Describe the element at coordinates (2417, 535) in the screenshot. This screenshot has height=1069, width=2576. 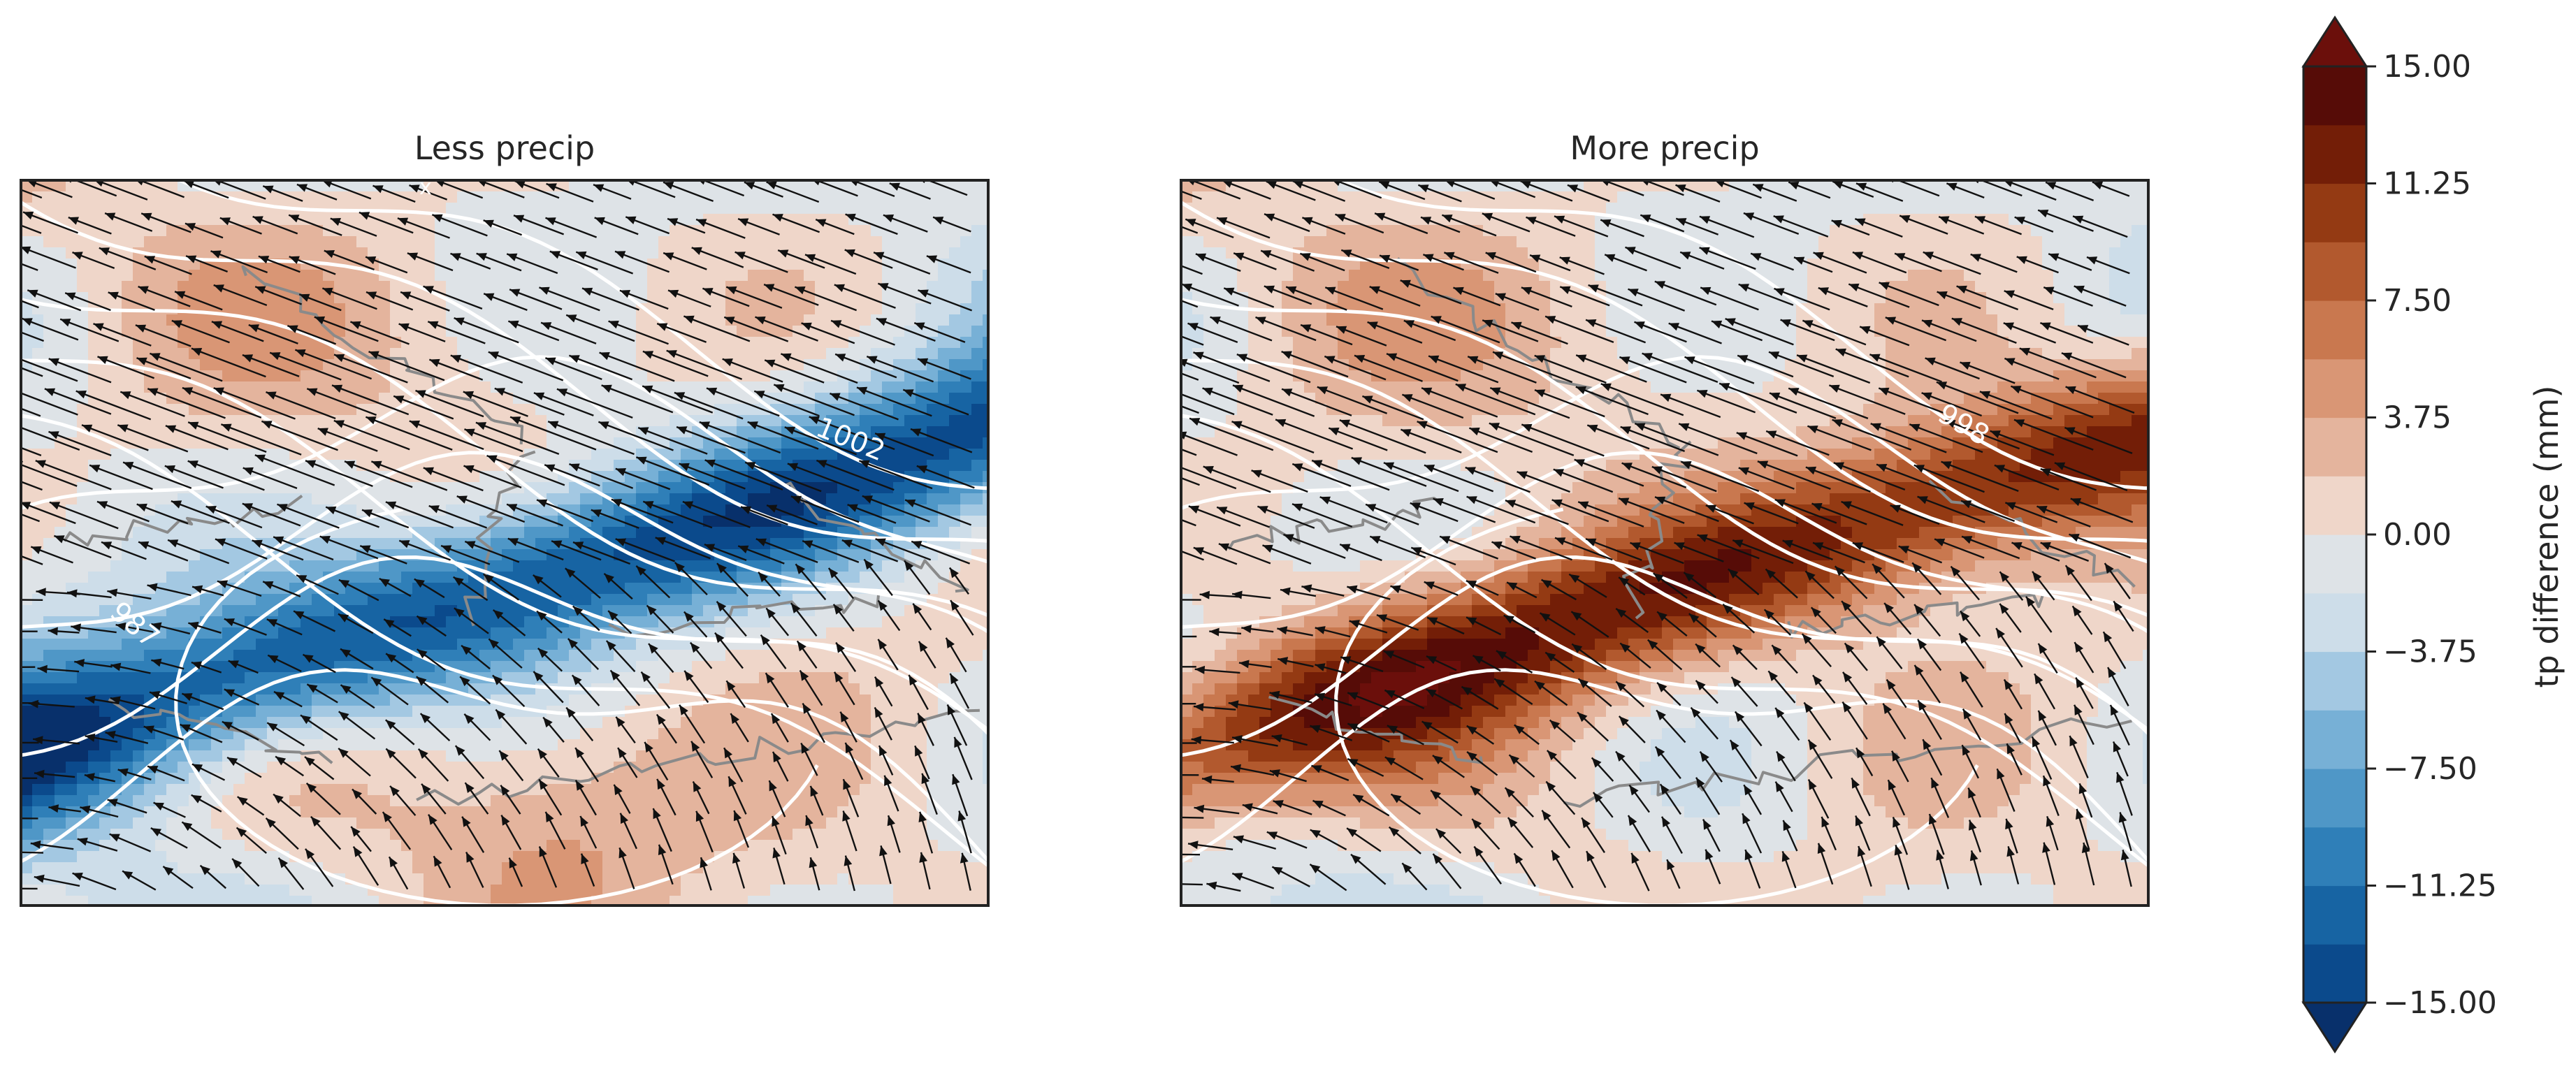
I see `colorbar-tick-label: 0.00` at that location.